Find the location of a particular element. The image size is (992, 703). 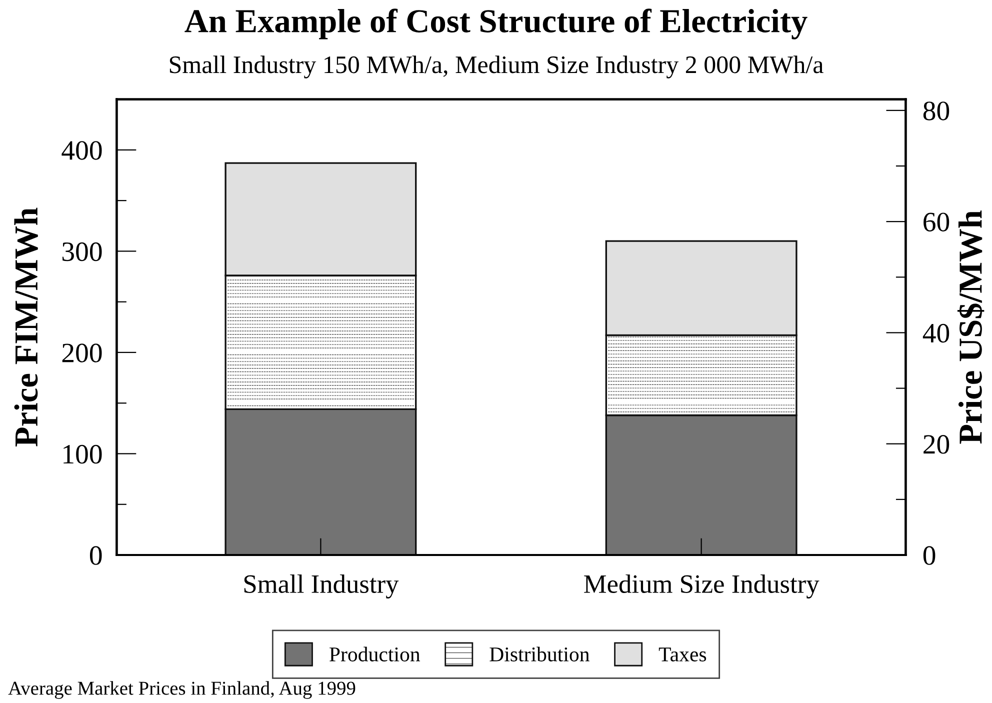

y2-tick-label: 40 is located at coordinates (936, 333).